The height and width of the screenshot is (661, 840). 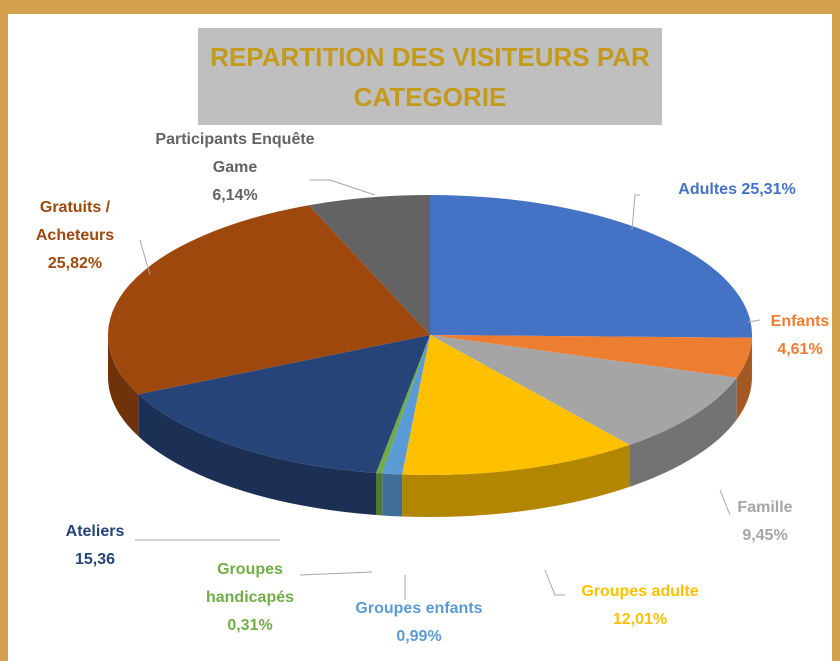 I want to click on category-label: Gratuits / Acheteurs, so click(x=75, y=221).